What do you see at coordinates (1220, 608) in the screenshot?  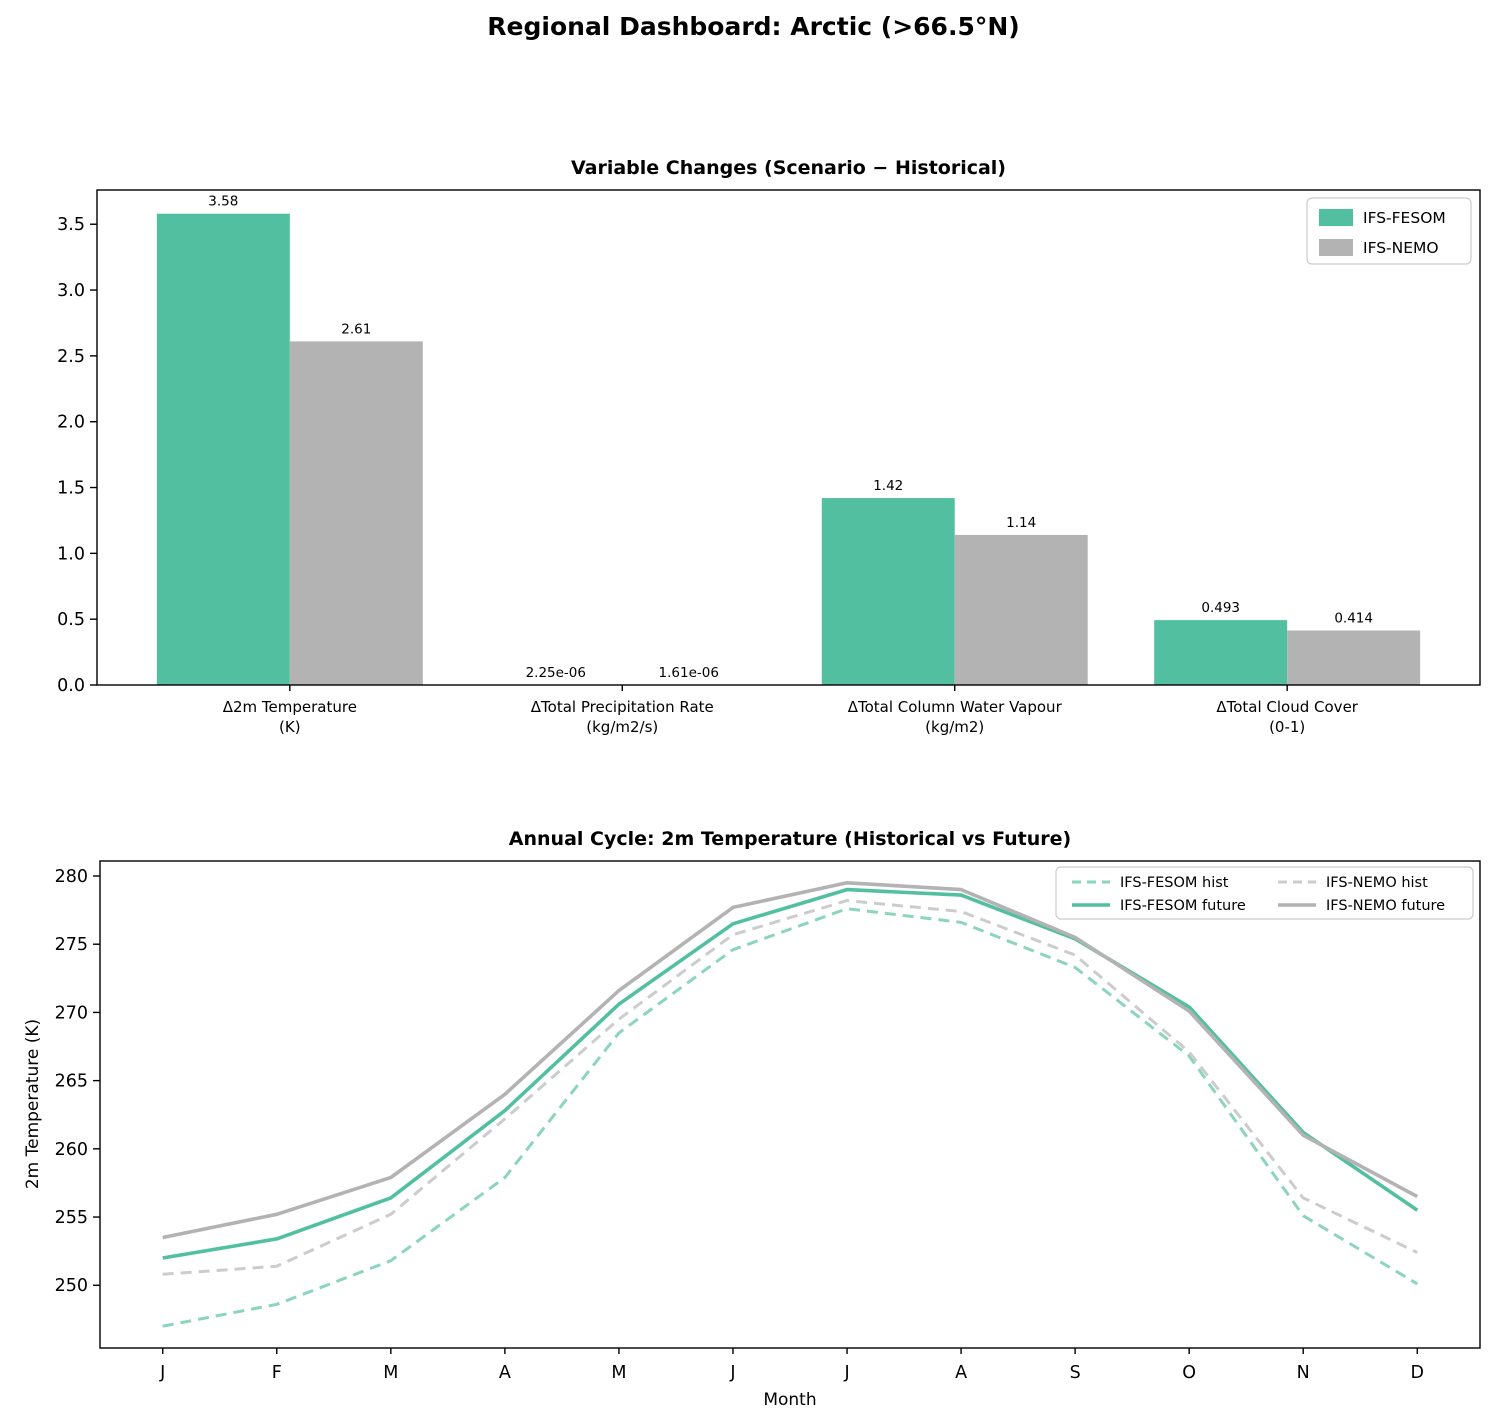 I see `bar-value-label: 0.493` at bounding box center [1220, 608].